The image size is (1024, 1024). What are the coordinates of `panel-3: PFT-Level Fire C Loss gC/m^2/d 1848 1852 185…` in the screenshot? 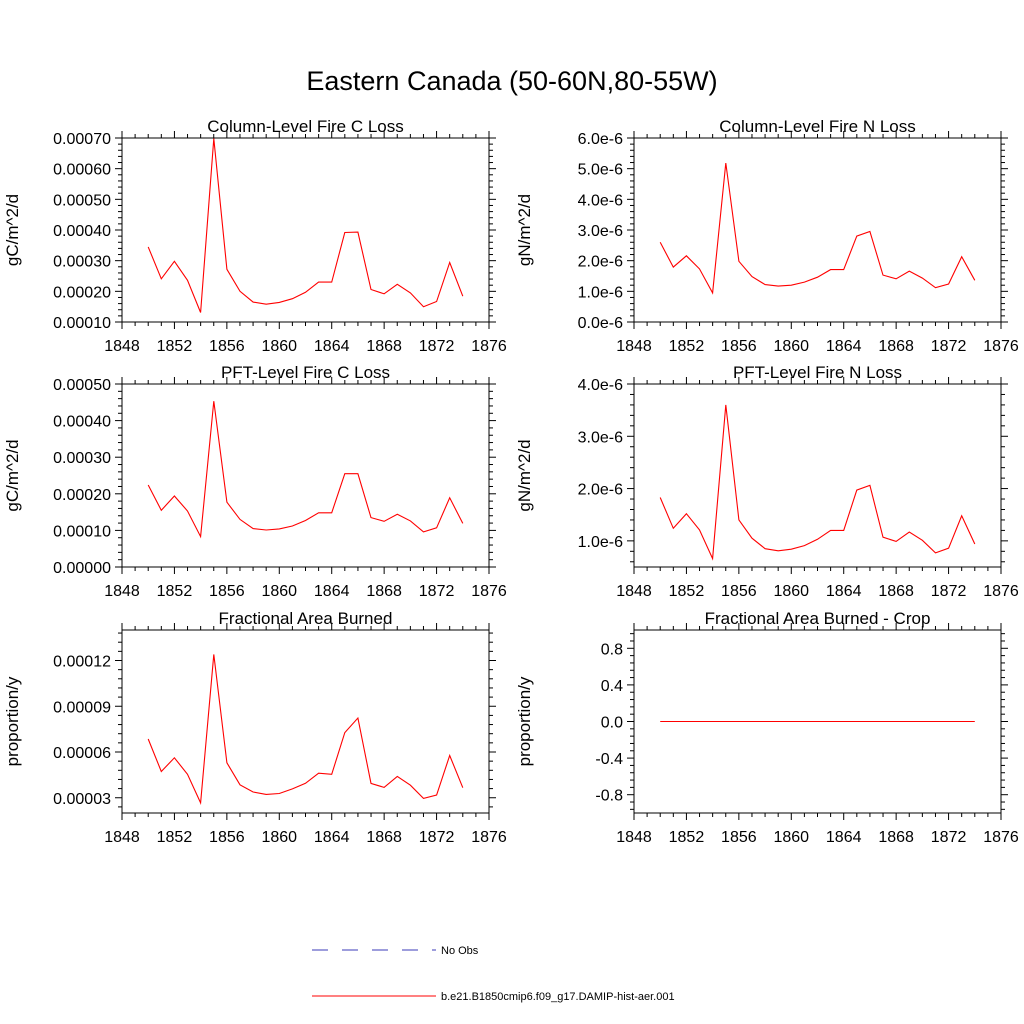 It's located at (255, 481).